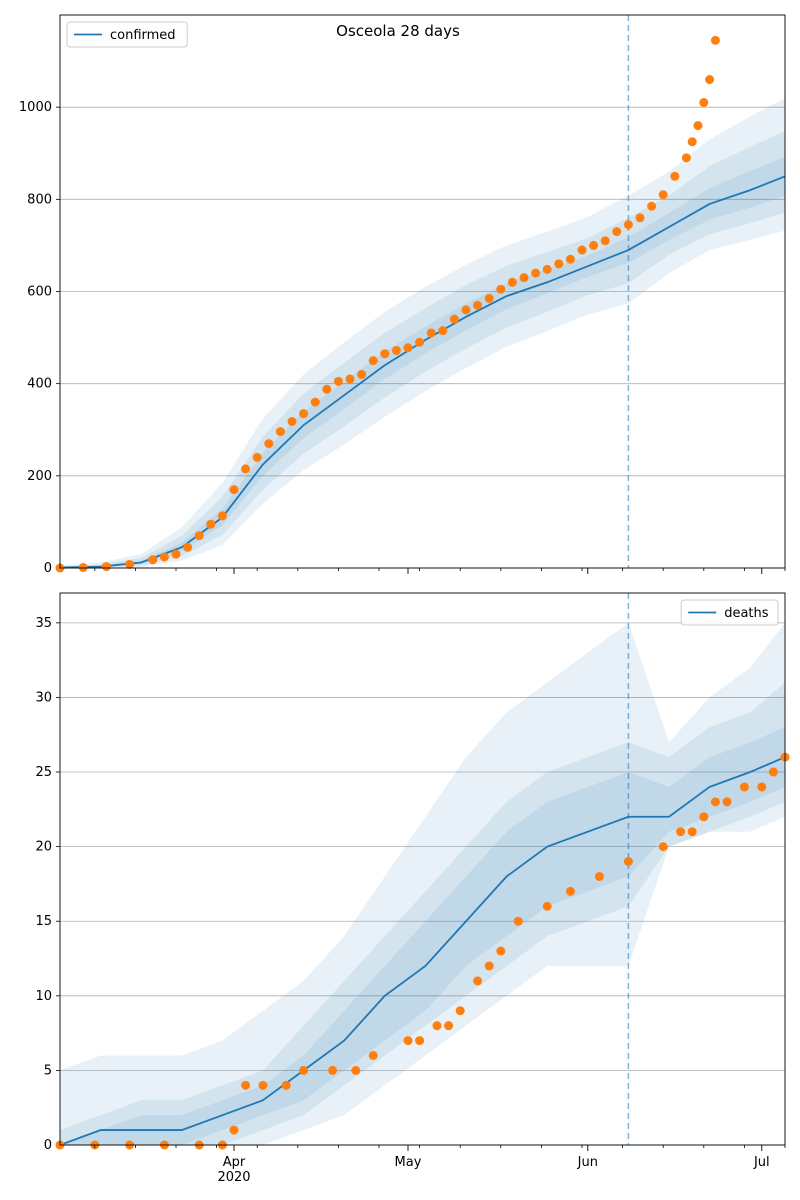 Image resolution: width=800 pixels, height=1200 pixels. Describe the element at coordinates (43, 996) in the screenshot. I see `y-tick-label: 10` at that location.